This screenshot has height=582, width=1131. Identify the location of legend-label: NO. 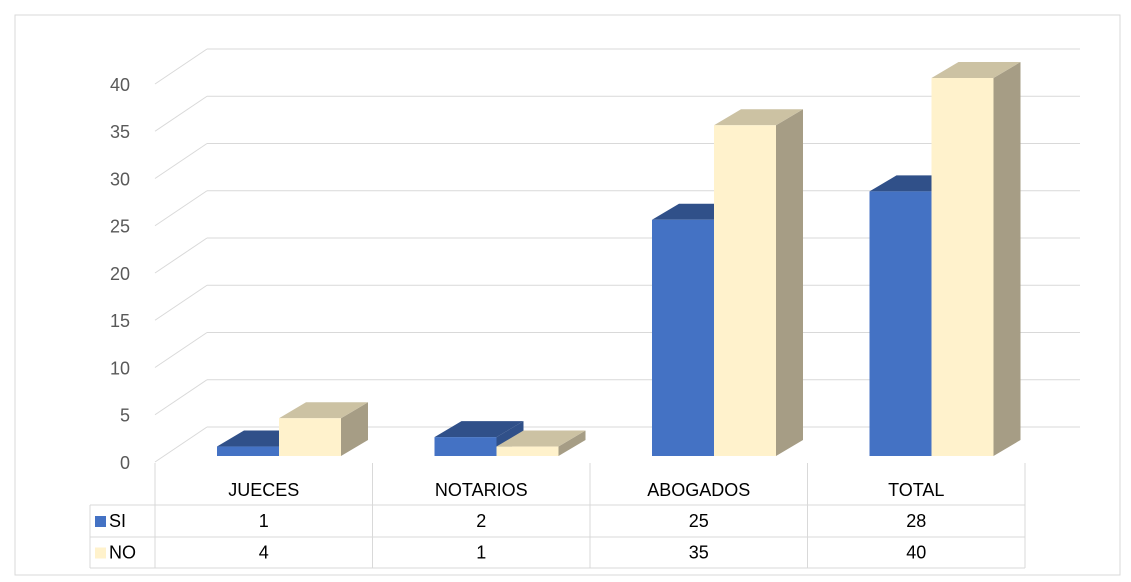
(122, 552).